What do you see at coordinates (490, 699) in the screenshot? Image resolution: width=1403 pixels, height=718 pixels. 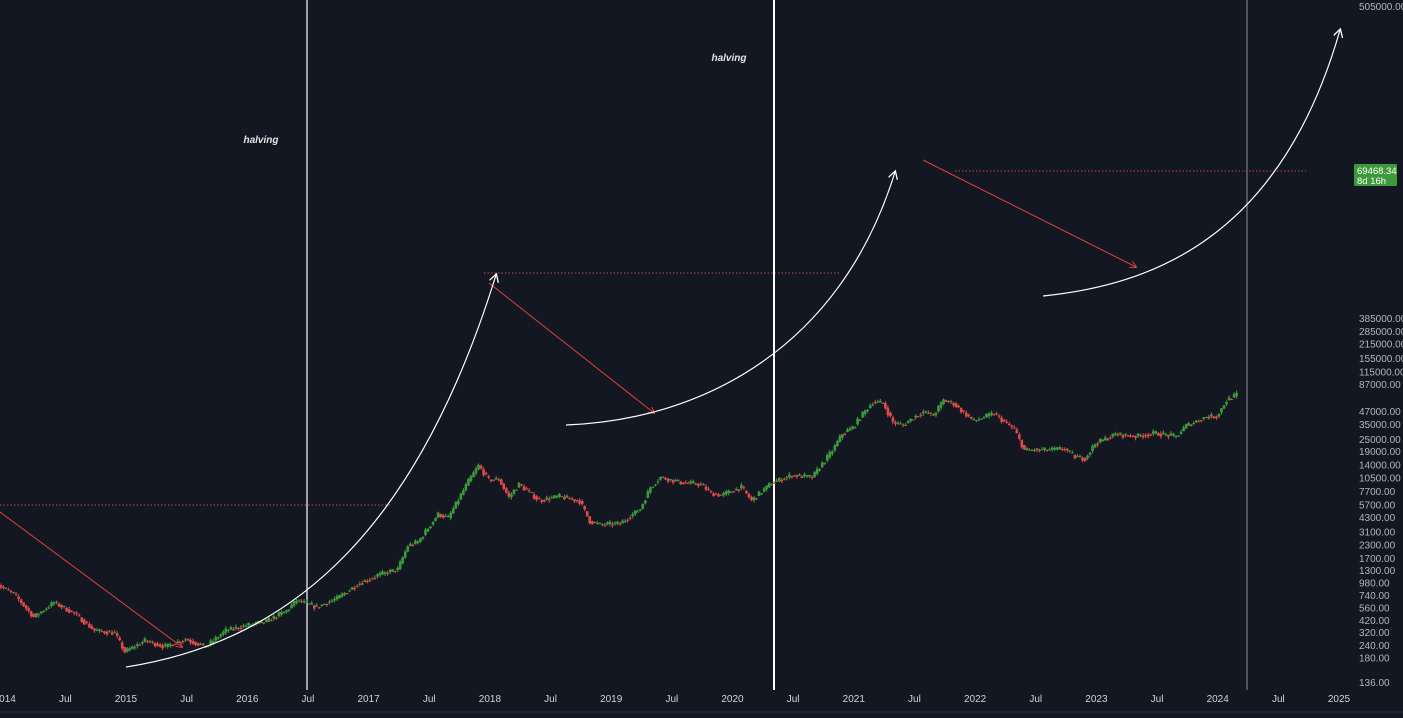 I see `time-tick-label: 2018` at bounding box center [490, 699].